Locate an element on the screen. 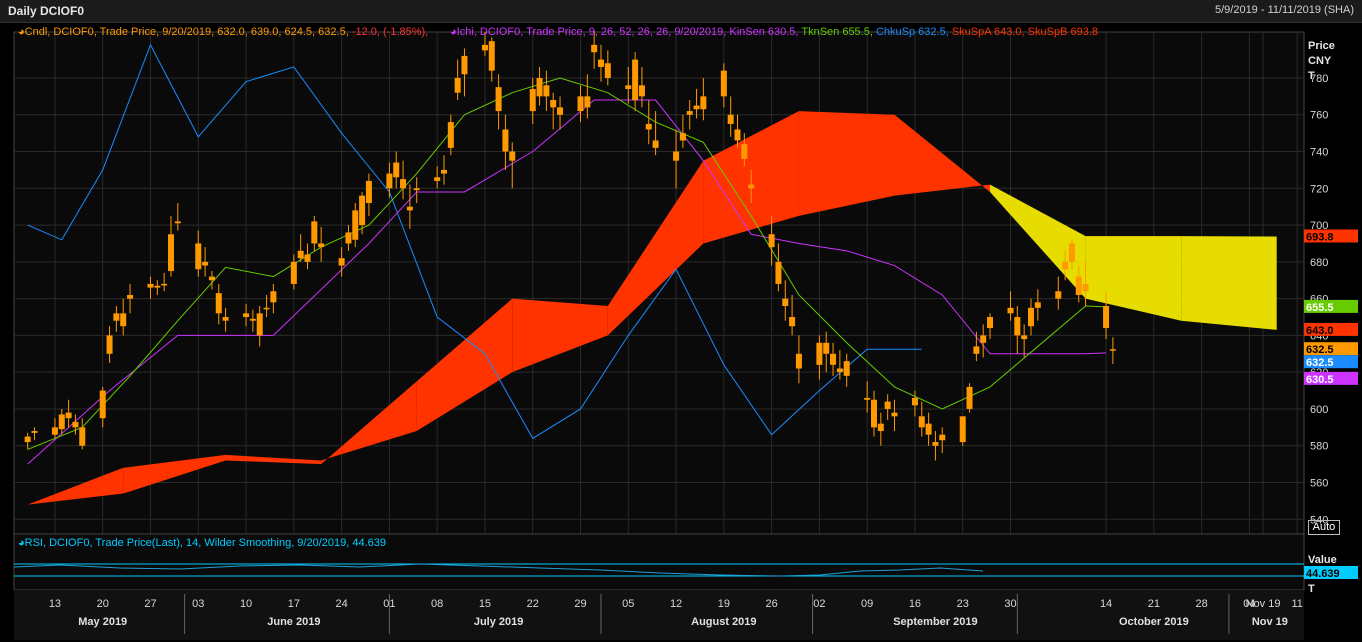  day-tick-label: 24 is located at coordinates (341, 604).